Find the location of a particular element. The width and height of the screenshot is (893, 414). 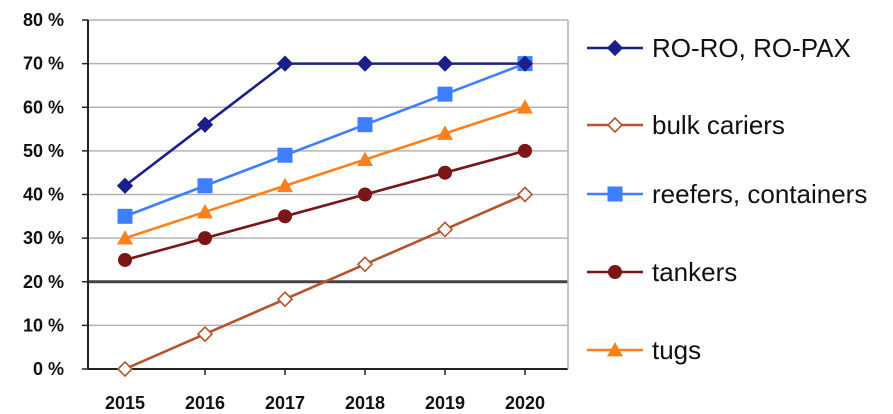

legend-label: bulk cariers is located at coordinates (718, 125).